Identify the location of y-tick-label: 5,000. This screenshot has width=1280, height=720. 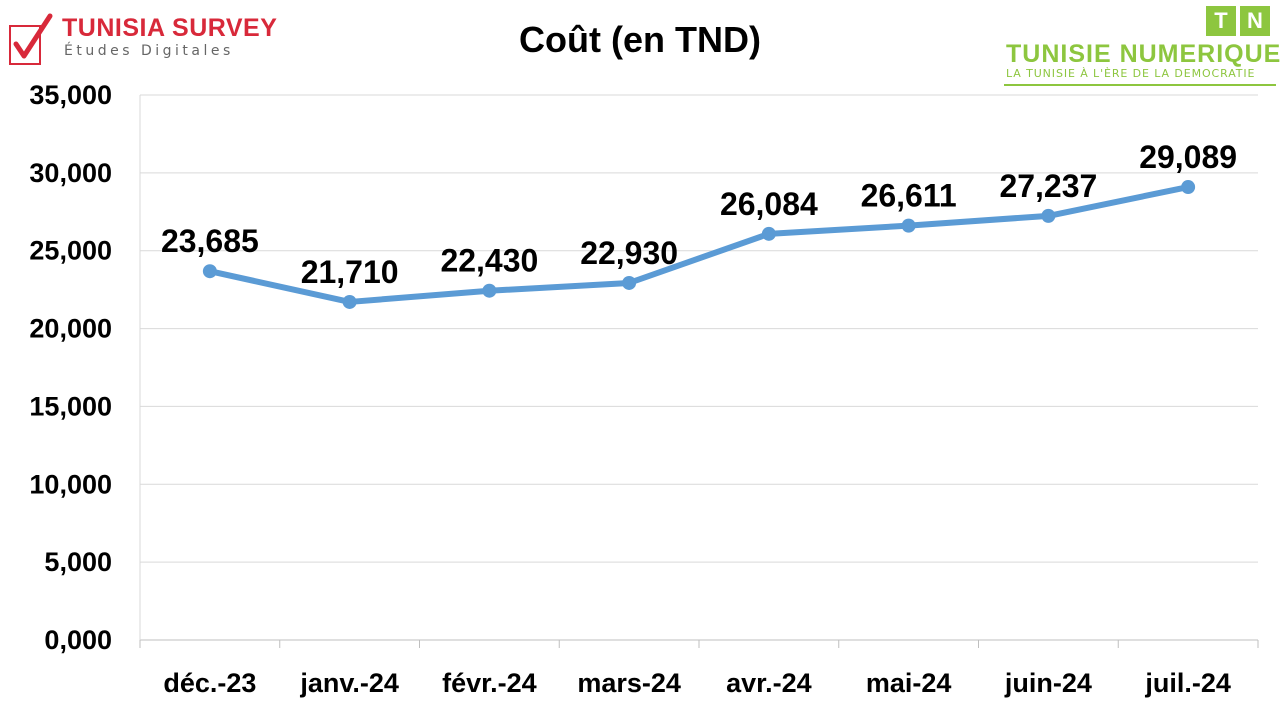
(78, 562).